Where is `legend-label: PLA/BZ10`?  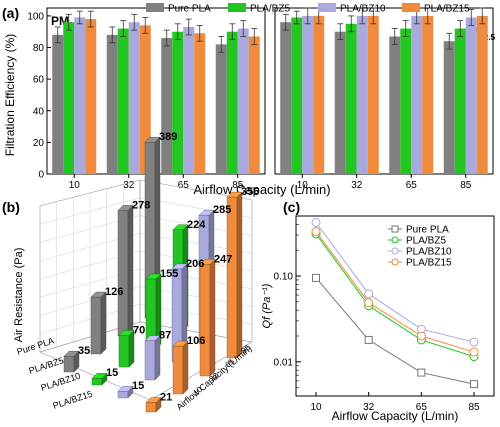
legend-label: PLA/BZ10 is located at coordinates (363, 9).